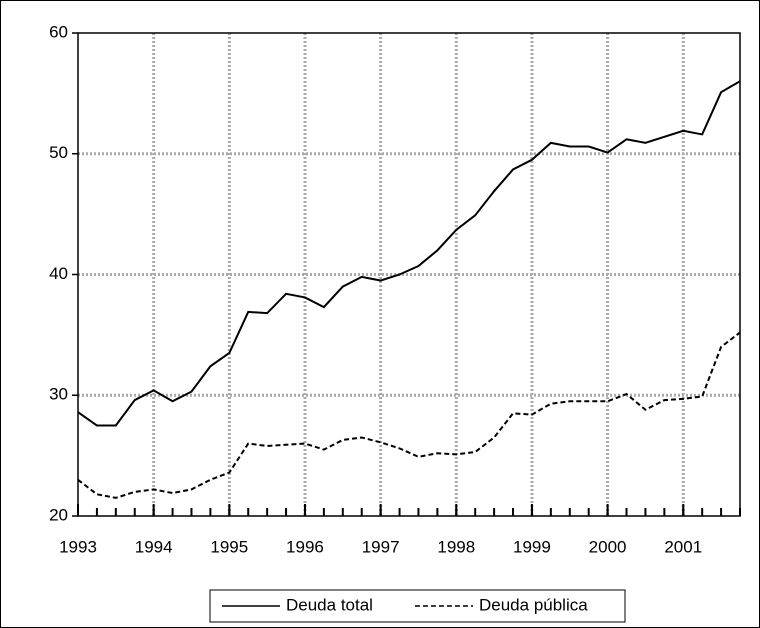 The height and width of the screenshot is (628, 760). What do you see at coordinates (456, 546) in the screenshot?
I see `x-tick-label: 1998` at bounding box center [456, 546].